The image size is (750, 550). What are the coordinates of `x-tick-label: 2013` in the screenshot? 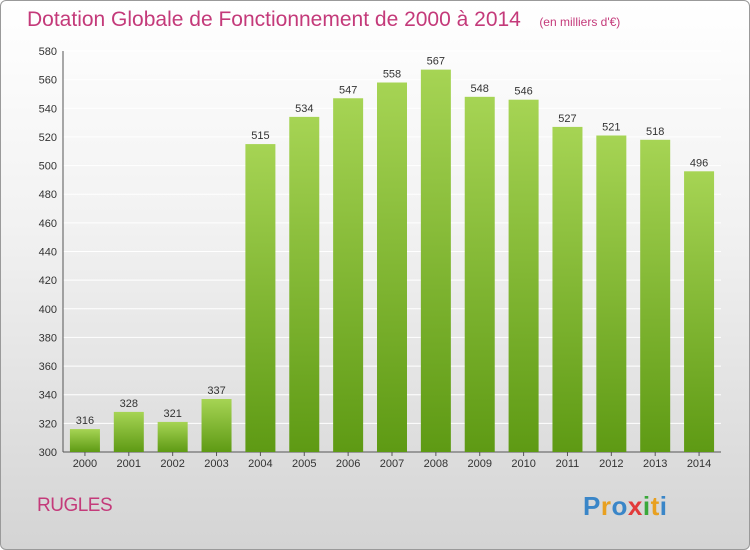 It's located at (655, 464).